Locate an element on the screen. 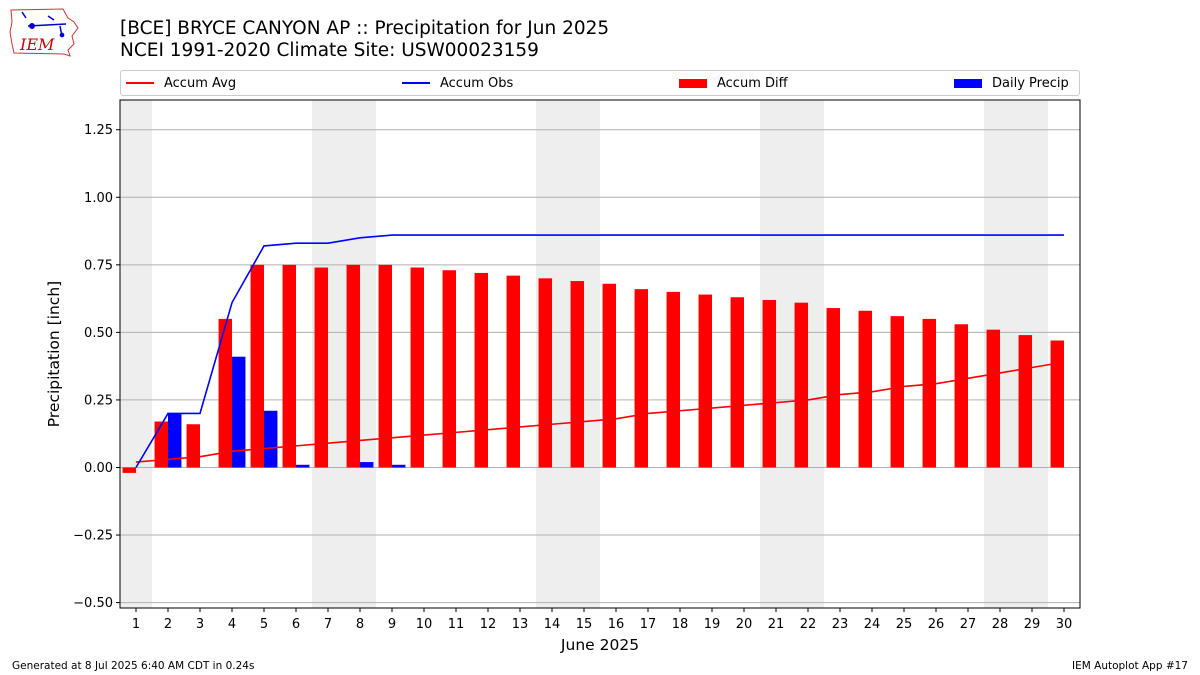 The width and height of the screenshot is (1200, 675). x-tick-label: 5 is located at coordinates (264, 624).